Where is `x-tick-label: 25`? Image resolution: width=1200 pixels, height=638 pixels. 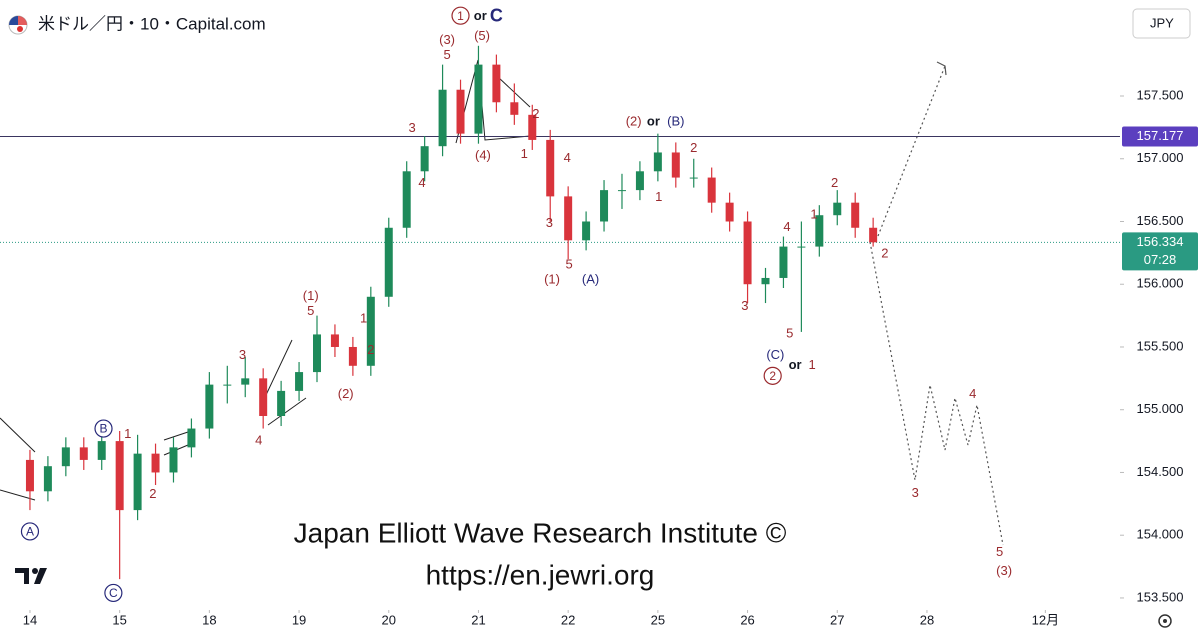
x-tick-label: 25 is located at coordinates (658, 619).